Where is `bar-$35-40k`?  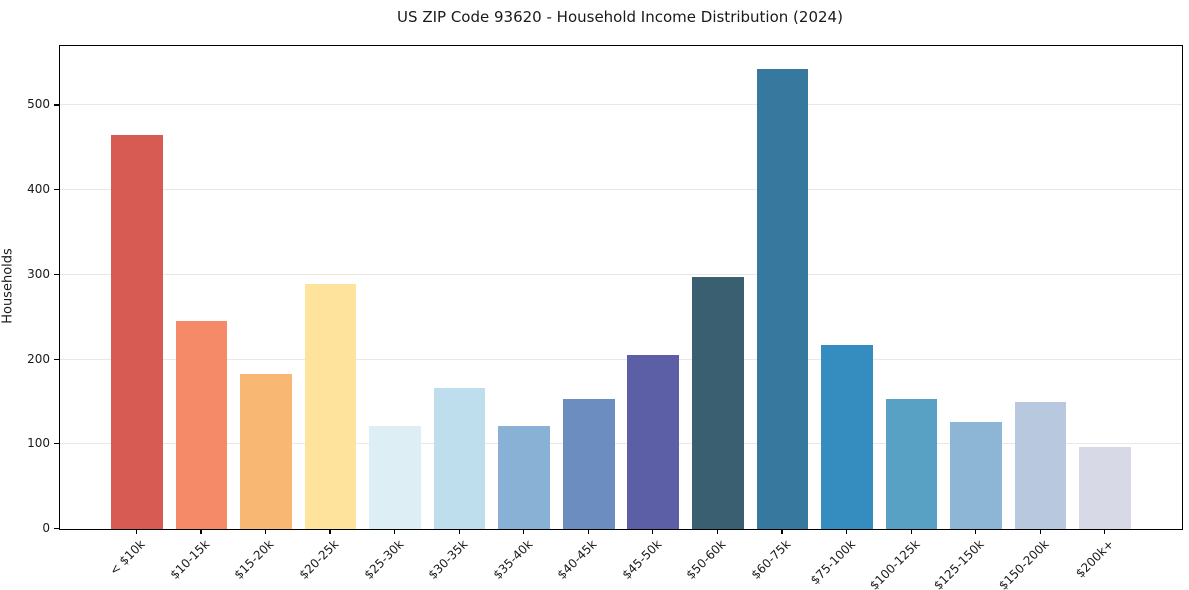
bar-$35-40k is located at coordinates (524, 477).